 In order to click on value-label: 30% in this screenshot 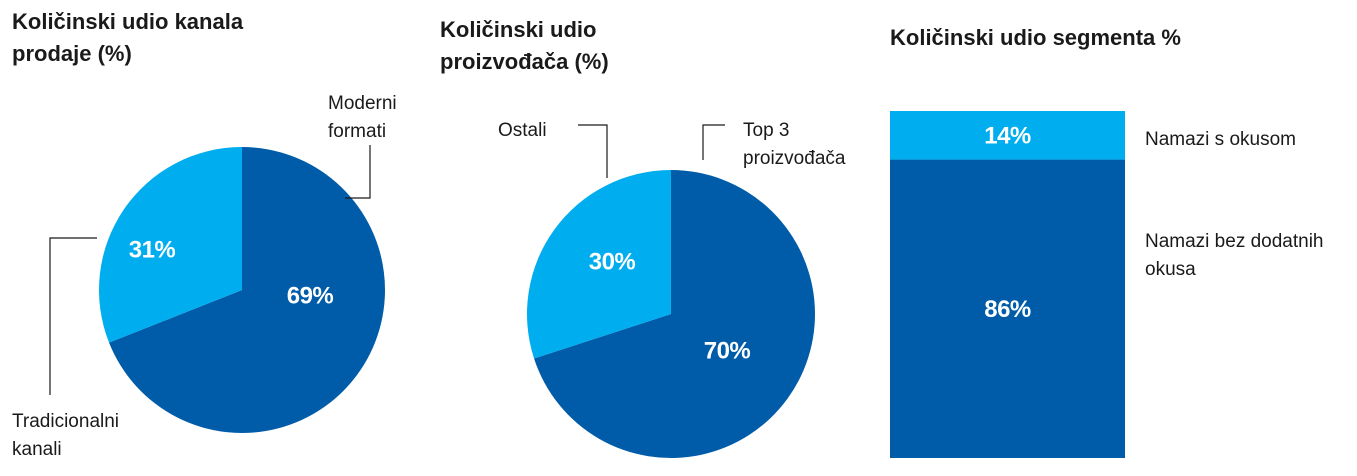, I will do `click(612, 261)`.